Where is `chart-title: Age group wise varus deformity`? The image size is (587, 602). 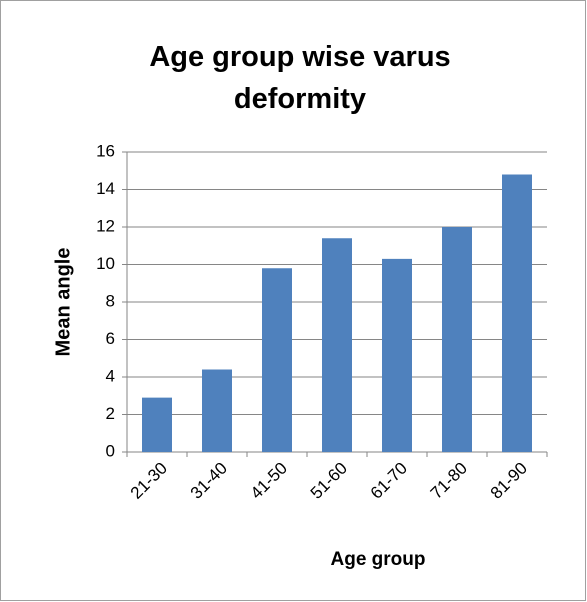
chart-title: Age group wise varus deformity is located at coordinates (300, 78).